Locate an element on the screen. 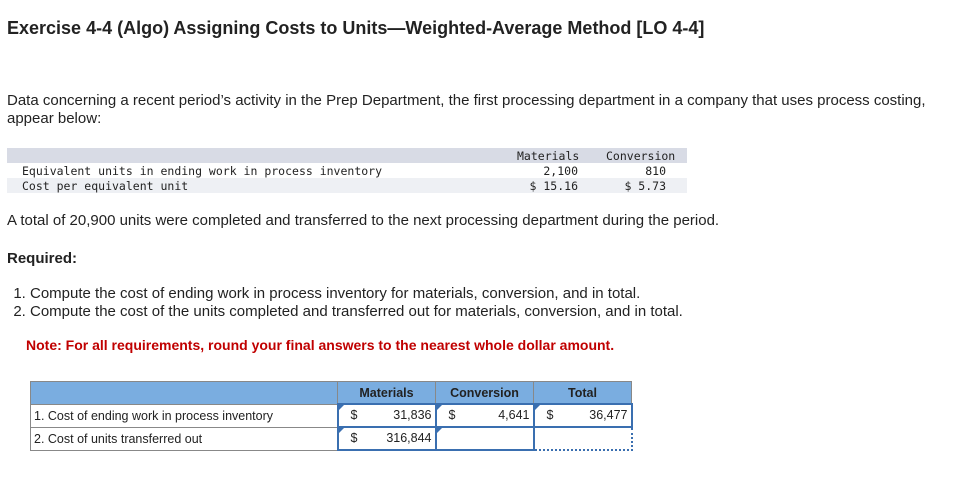 The height and width of the screenshot is (498, 963). row-label: 2. Cost of units transferred out is located at coordinates (184, 438).